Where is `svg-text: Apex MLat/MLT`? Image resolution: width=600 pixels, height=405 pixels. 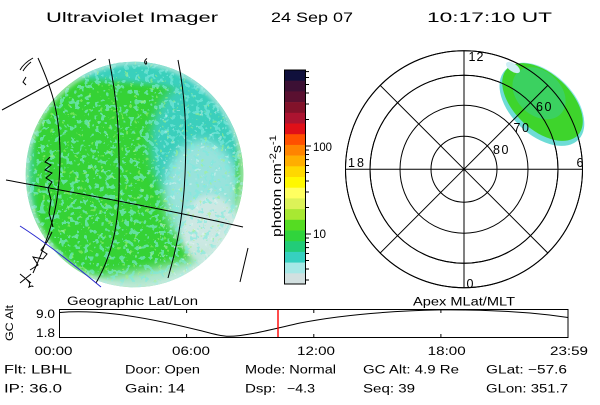
svg-text: Apex MLat/MLT is located at coordinates (464, 303).